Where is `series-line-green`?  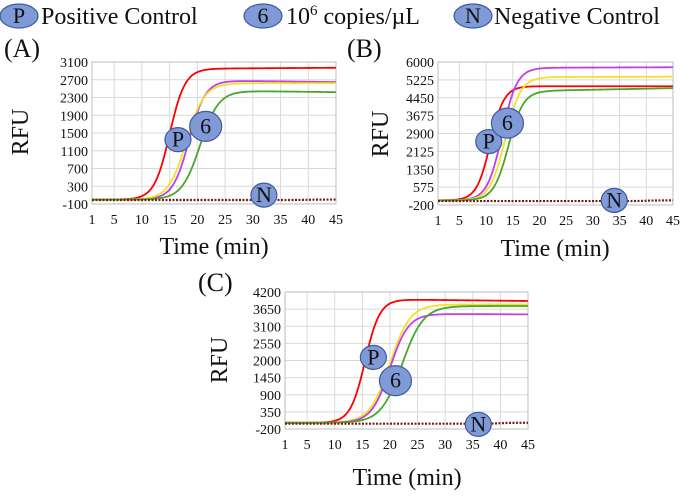 series-line-green is located at coordinates (214, 145).